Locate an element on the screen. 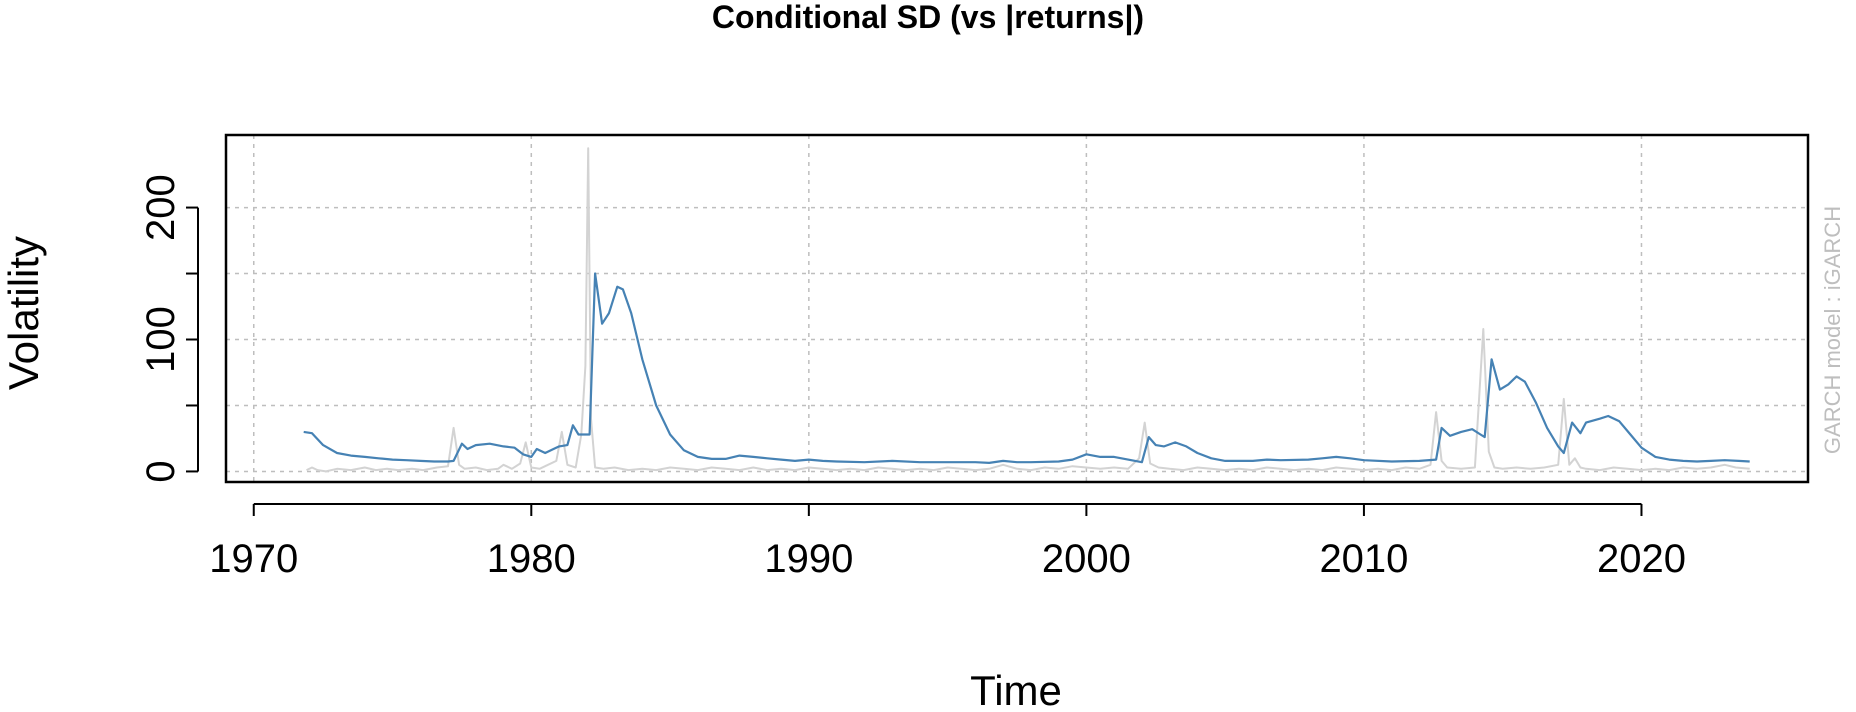 The height and width of the screenshot is (712, 1856). y-tick-label: 100 is located at coordinates (161, 339).